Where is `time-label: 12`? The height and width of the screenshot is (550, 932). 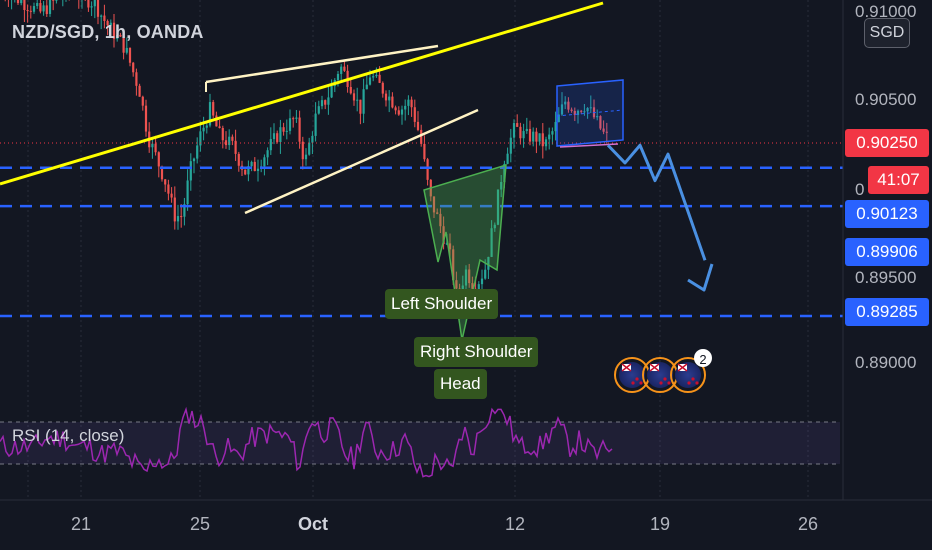 time-label: 12 is located at coordinates (515, 524).